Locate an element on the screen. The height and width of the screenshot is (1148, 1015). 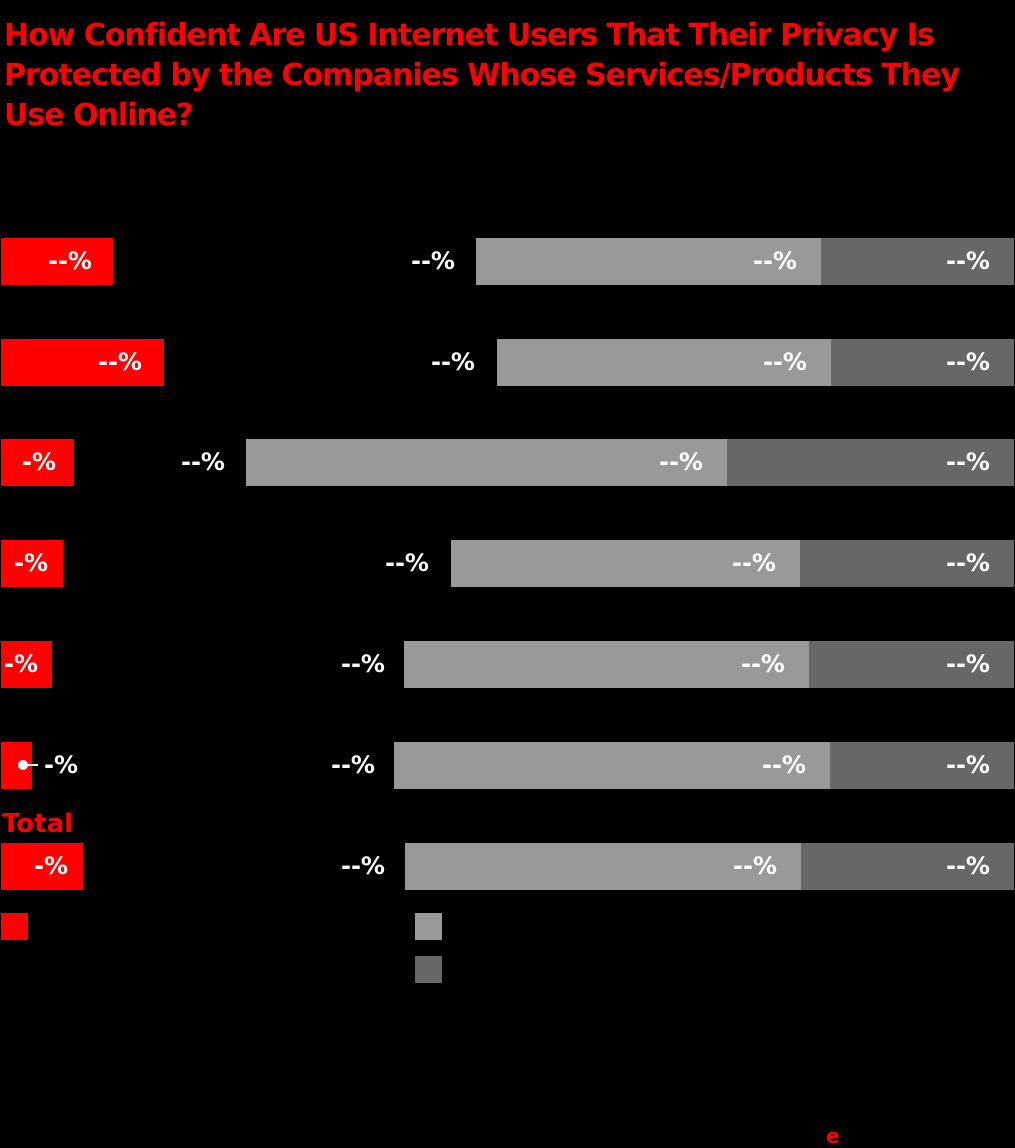
callout-dot is located at coordinates (23, 765).